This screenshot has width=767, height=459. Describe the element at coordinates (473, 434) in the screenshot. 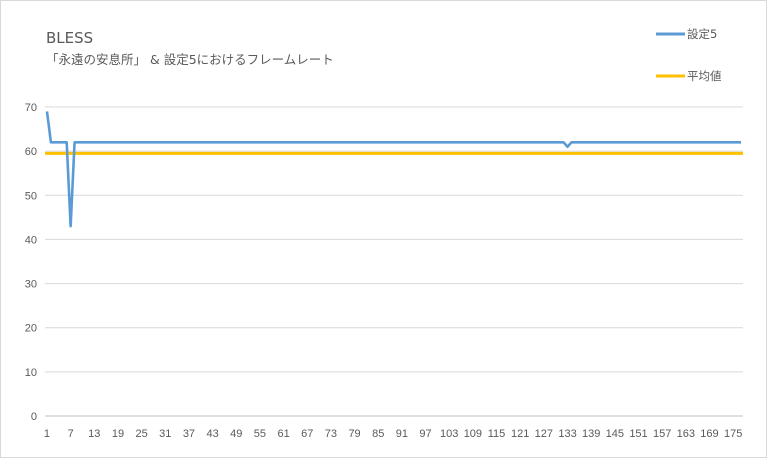

I see `x-tick-label: 109` at that location.